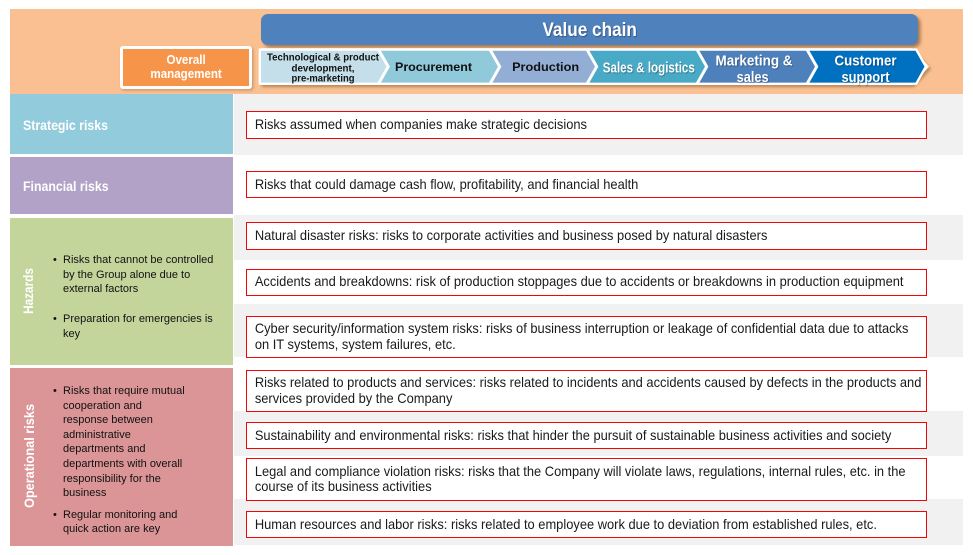  I want to click on svg-text: Customer, so click(866, 61).